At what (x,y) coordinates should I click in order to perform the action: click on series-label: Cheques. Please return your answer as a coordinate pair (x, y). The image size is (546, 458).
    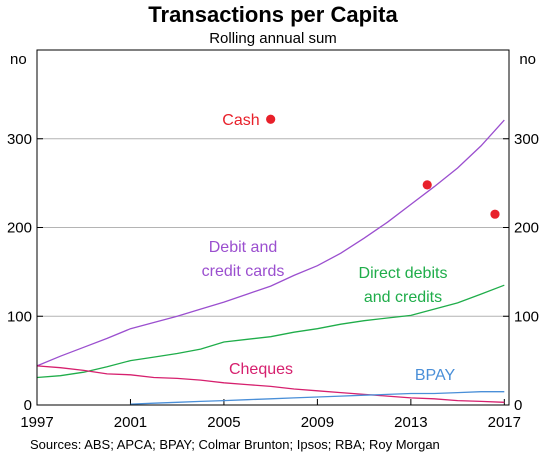
    Looking at the image, I should click on (261, 369).